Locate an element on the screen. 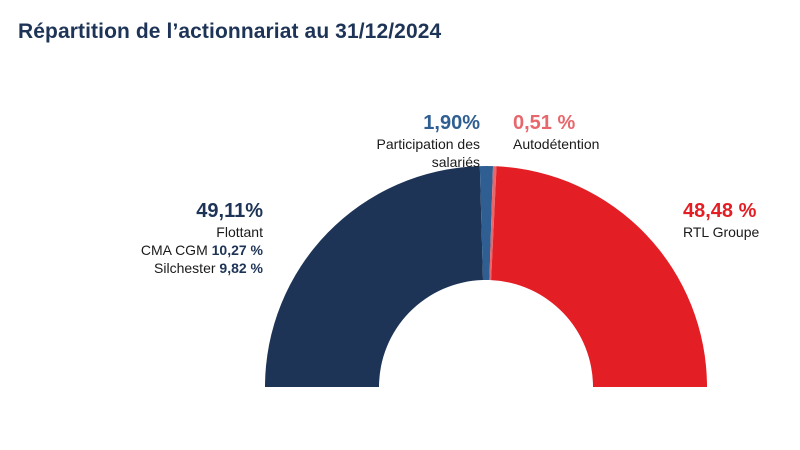  slice-flottant is located at coordinates (374, 276).